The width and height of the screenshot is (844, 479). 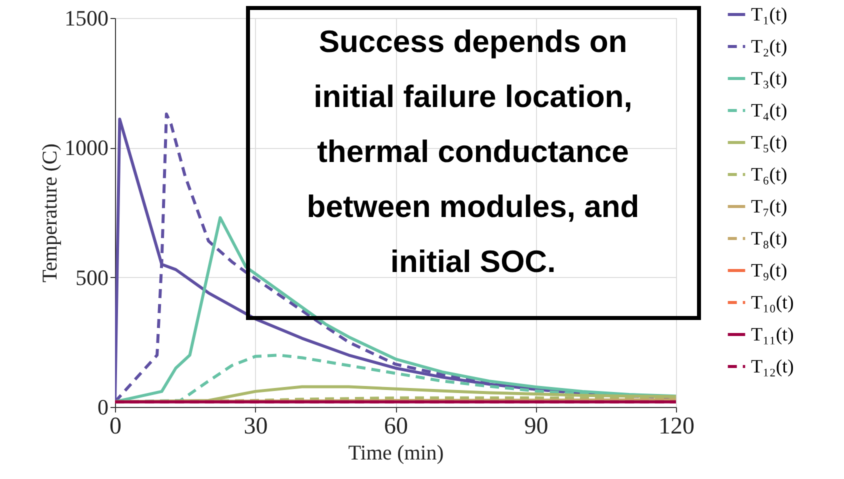 What do you see at coordinates (769, 15) in the screenshot?
I see `legend-label: T₁(t)` at bounding box center [769, 15].